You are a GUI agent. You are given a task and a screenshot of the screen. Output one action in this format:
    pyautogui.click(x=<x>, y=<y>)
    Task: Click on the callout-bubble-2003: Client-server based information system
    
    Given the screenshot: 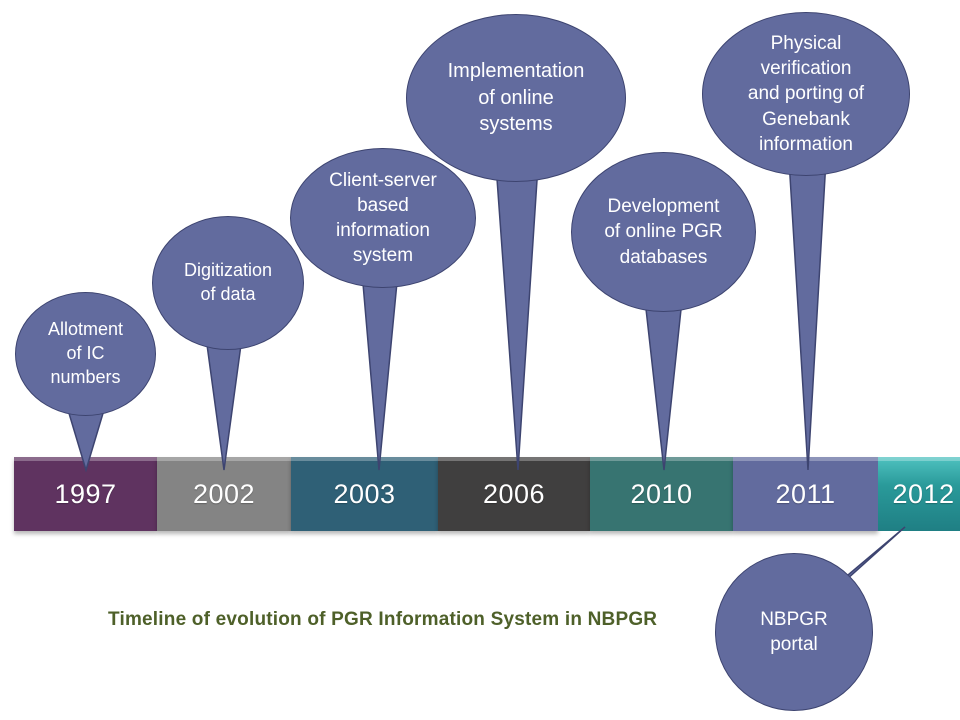 What is the action you would take?
    pyautogui.click(x=383, y=218)
    